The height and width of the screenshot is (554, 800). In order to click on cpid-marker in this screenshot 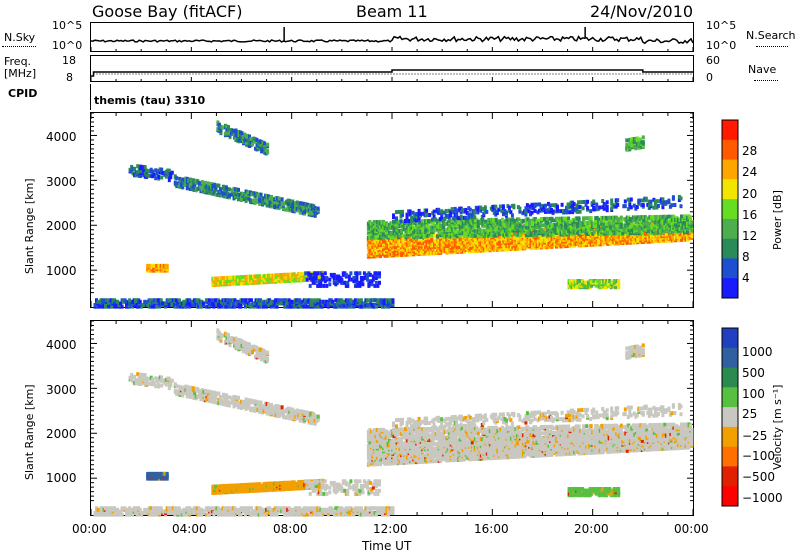, I will do `click(90, 97)`.